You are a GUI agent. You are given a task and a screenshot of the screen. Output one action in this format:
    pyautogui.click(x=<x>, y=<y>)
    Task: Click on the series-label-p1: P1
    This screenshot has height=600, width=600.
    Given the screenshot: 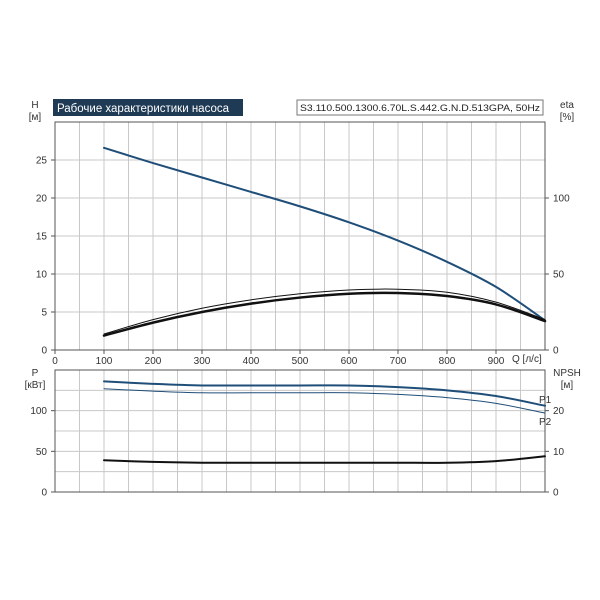 What is the action you would take?
    pyautogui.click(x=545, y=400)
    